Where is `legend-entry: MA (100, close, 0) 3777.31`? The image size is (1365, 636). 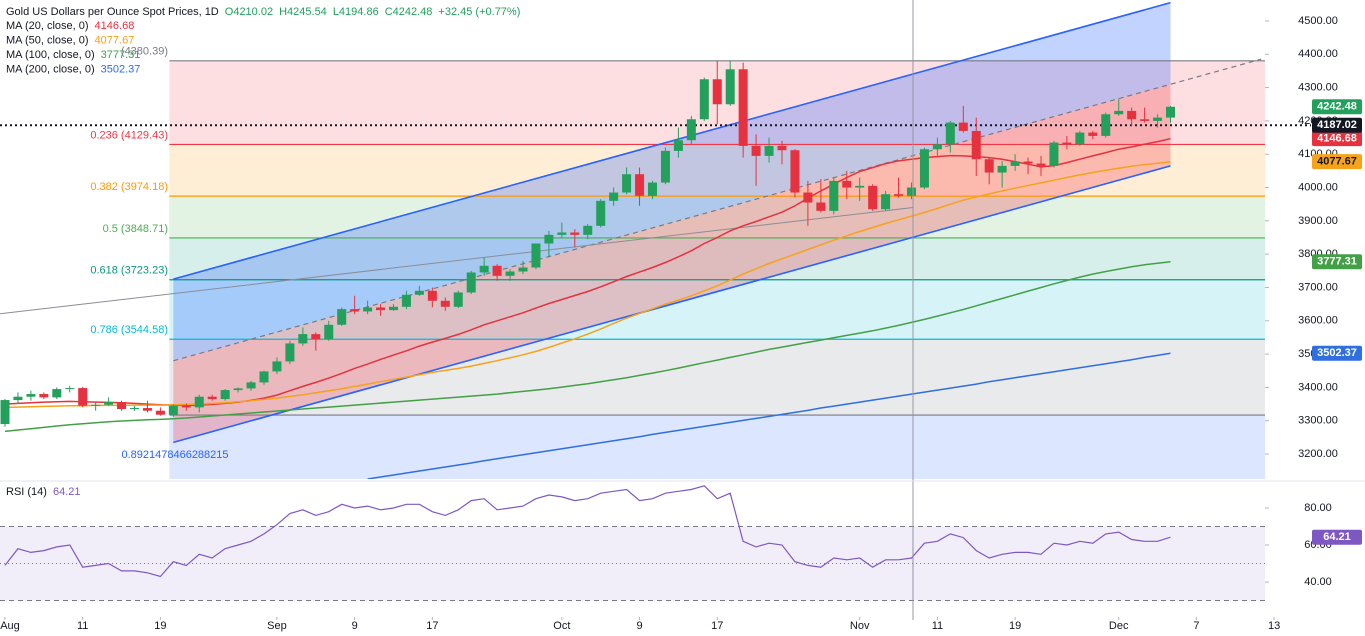
legend-entry: MA (100, close, 0) 3777.31 is located at coordinates (73, 55).